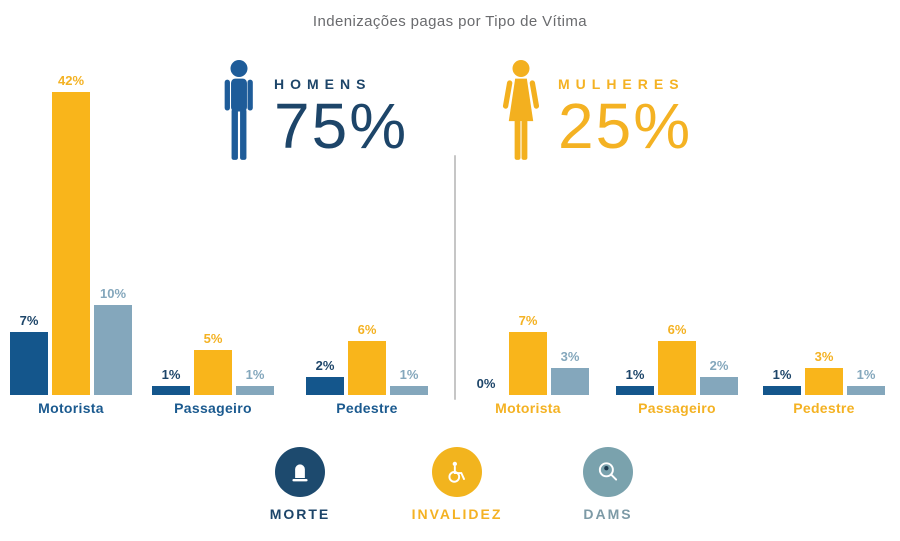 The height and width of the screenshot is (541, 900). I want to click on magnifier-person-icon, so click(608, 471).